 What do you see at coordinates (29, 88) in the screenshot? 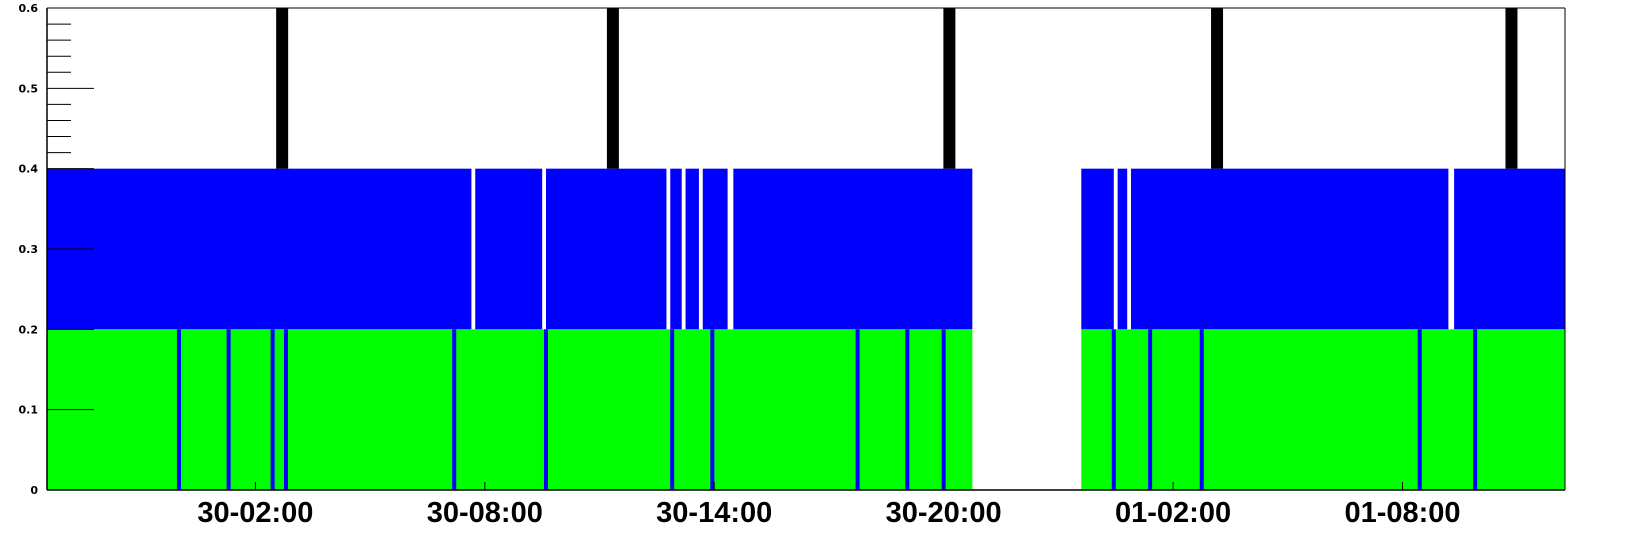
I see `y-tick-label: 0.5` at bounding box center [29, 88].